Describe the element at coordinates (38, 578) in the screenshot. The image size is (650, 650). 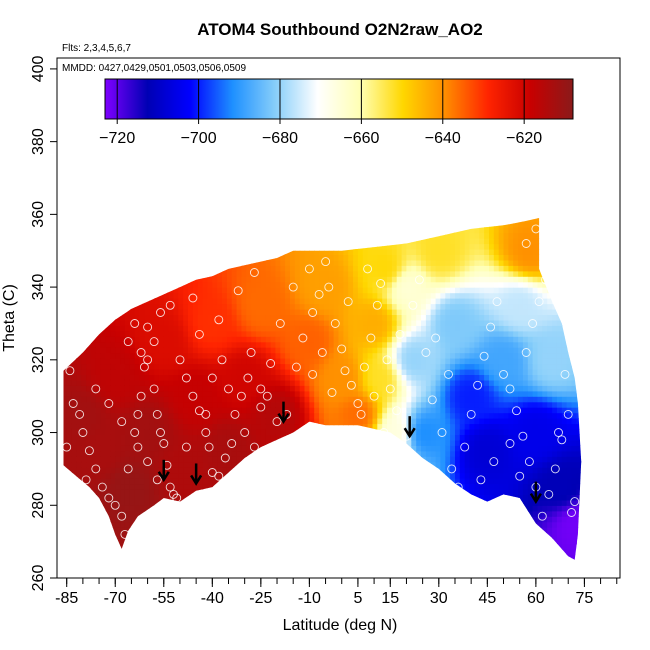
I see `y-tick-label: 260` at that location.